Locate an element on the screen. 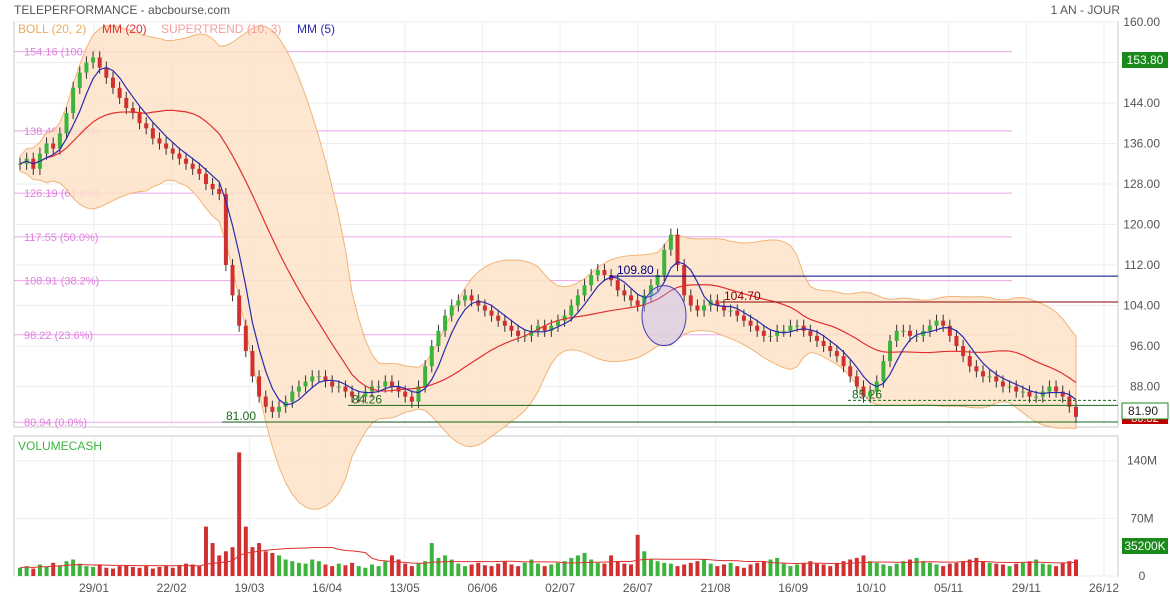 Image resolution: width=1170 pixels, height=598 pixels. resistance-label: 109.80 is located at coordinates (635, 270).